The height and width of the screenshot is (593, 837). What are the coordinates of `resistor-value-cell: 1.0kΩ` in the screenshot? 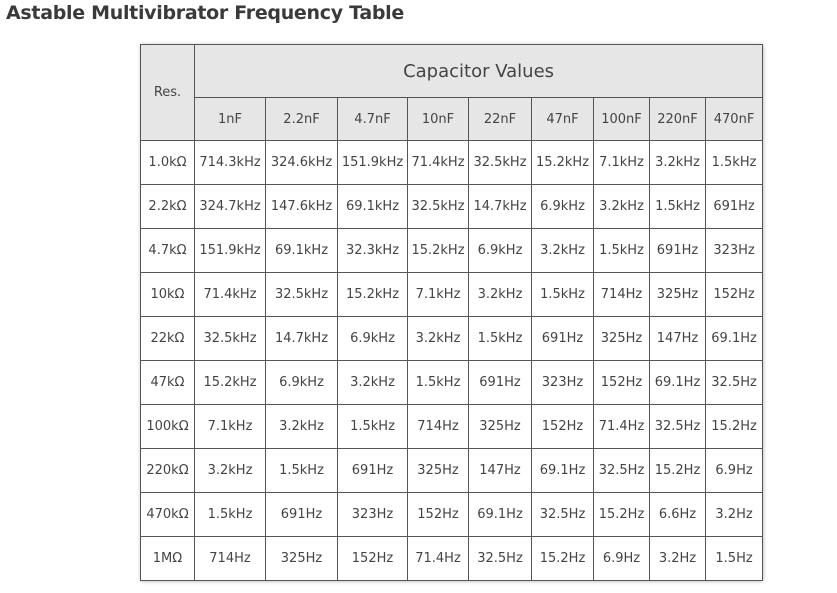 It's located at (167, 162).